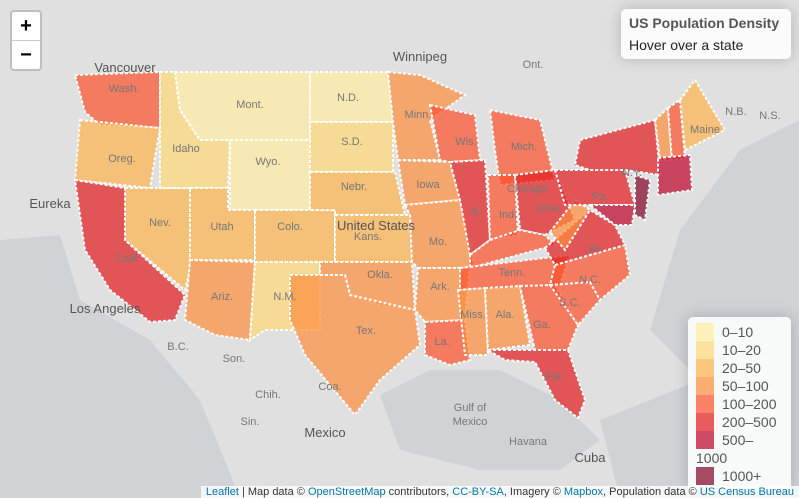  I want to click on legend-label: 50–100, so click(745, 386).